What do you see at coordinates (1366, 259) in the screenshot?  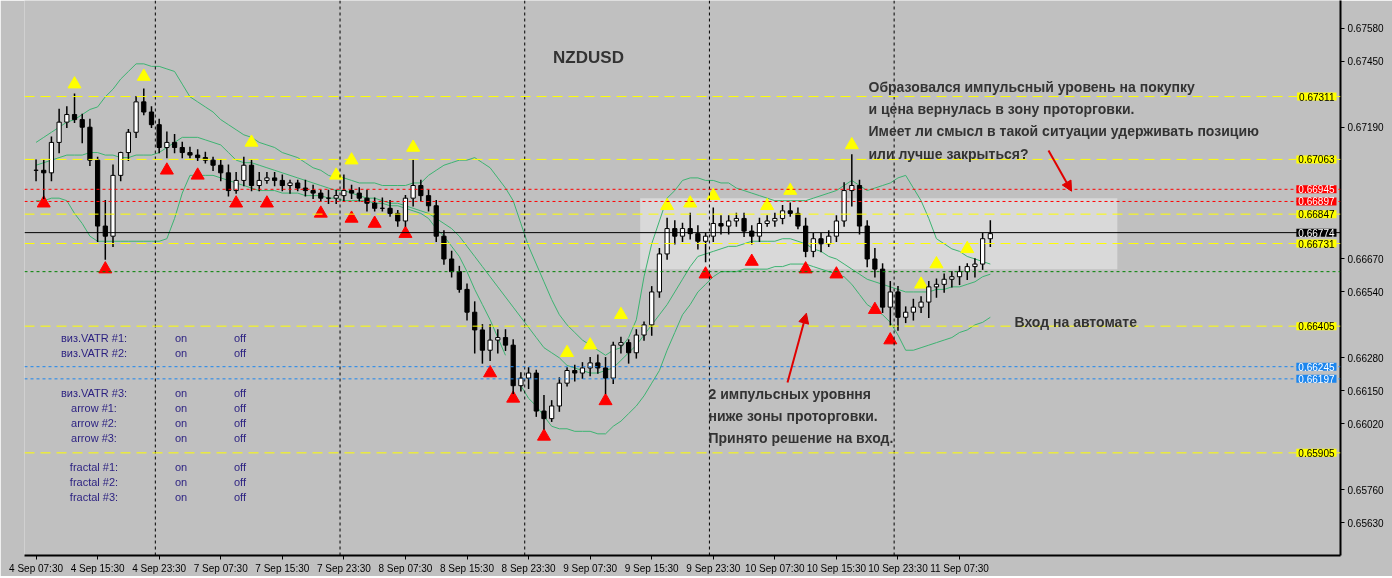 I see `y-tick-label: 0.66670` at bounding box center [1366, 259].